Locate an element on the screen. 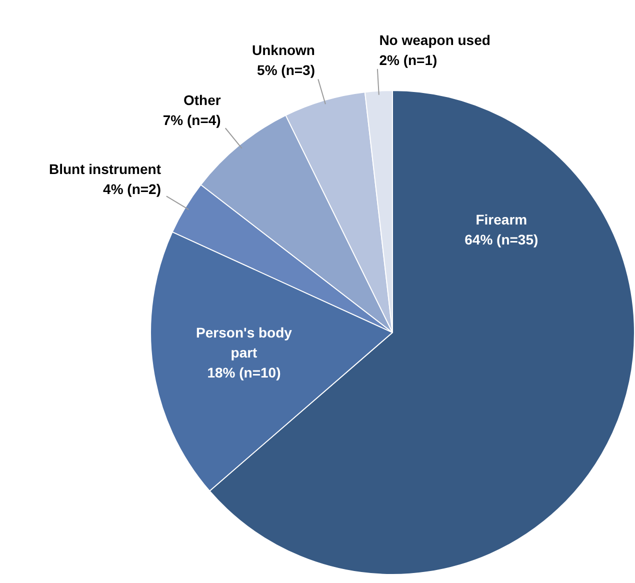  data-label: 4% (n=2) is located at coordinates (132, 188).